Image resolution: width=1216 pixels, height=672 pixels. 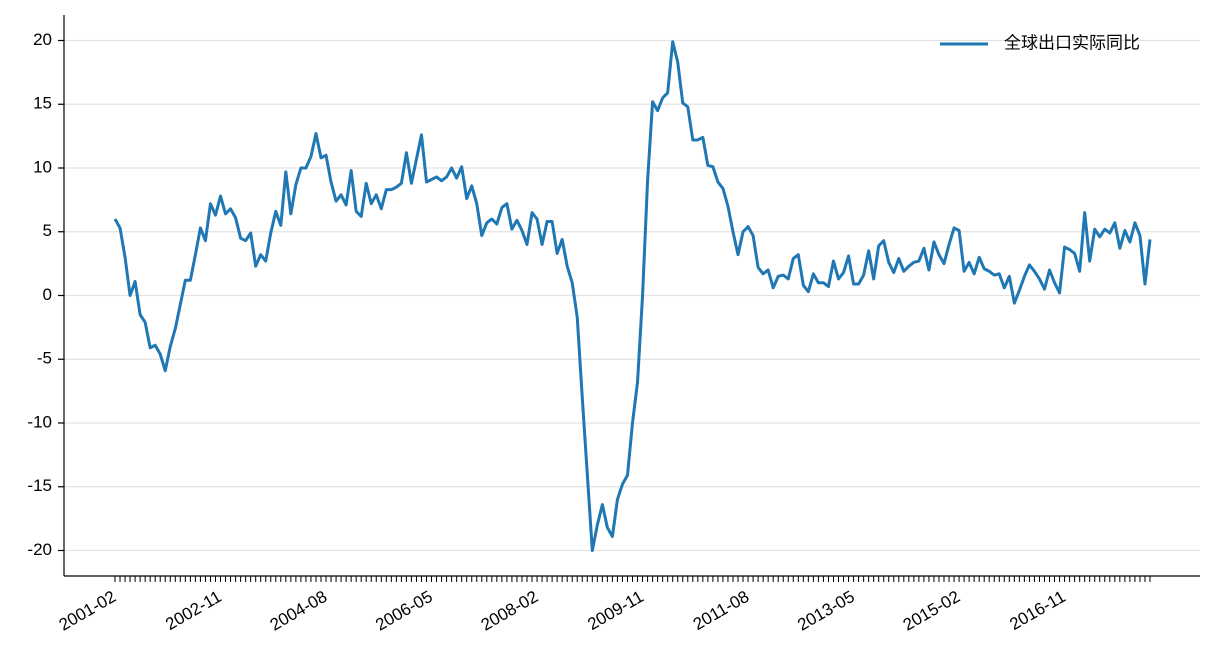 I want to click on y-tick-label: 0, so click(x=47, y=294).